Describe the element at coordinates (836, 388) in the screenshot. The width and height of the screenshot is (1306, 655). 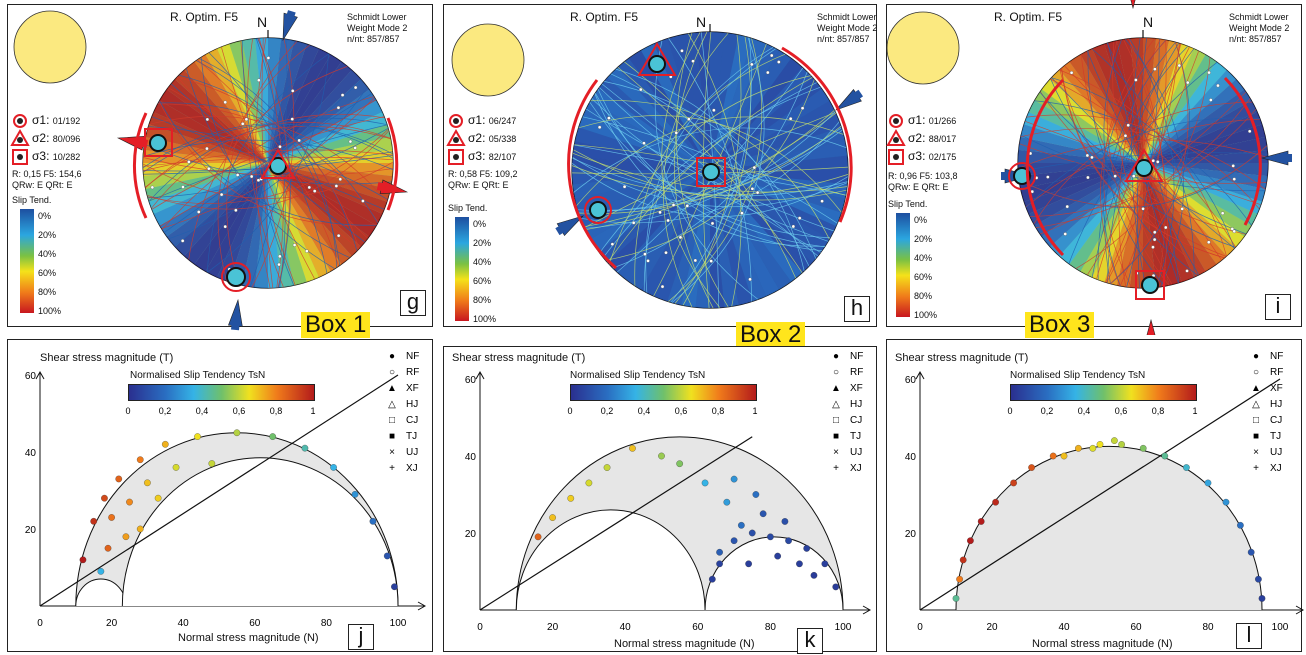
I see `legend-symbol: ▲` at that location.